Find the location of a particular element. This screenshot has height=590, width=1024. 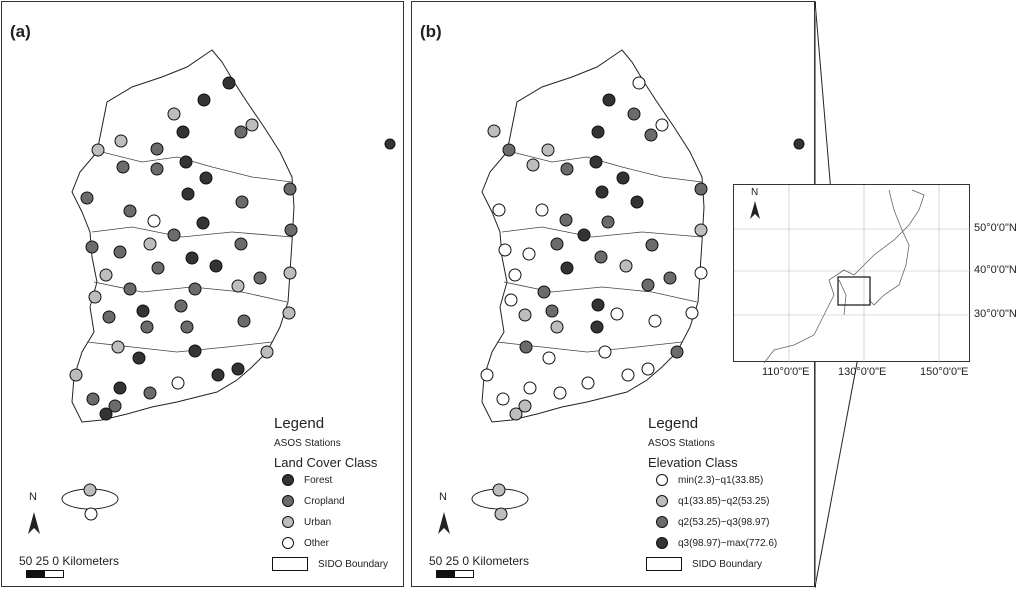

legend-item-label: min(2.3)~q1(33.85) is located at coordinates (721, 480).